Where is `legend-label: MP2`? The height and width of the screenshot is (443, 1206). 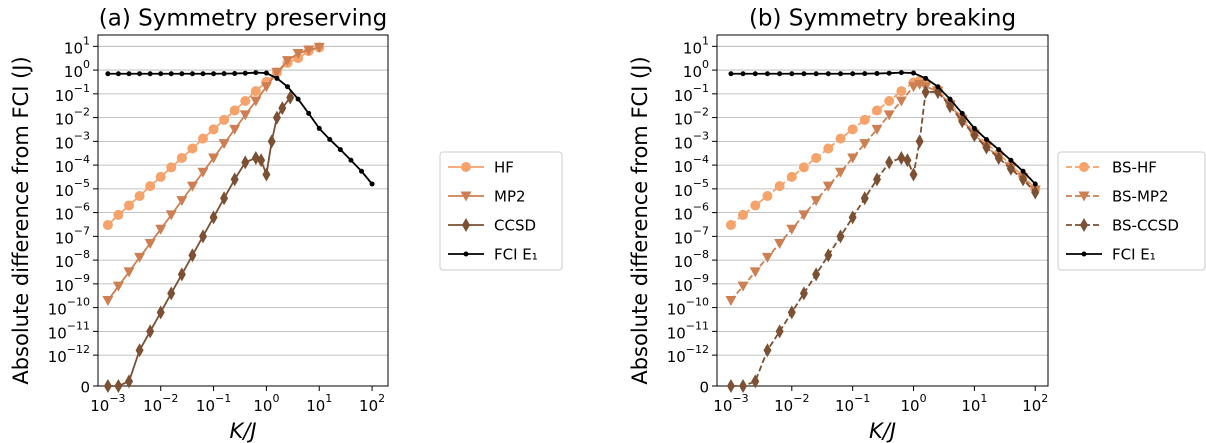
legend-label: MP2 is located at coordinates (510, 197).